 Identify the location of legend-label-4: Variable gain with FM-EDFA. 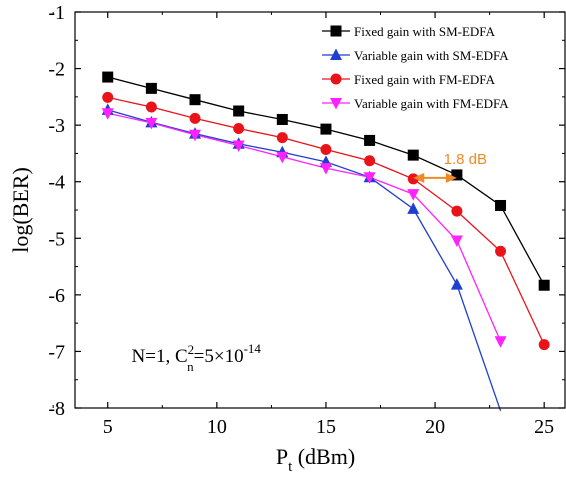
(431, 103).